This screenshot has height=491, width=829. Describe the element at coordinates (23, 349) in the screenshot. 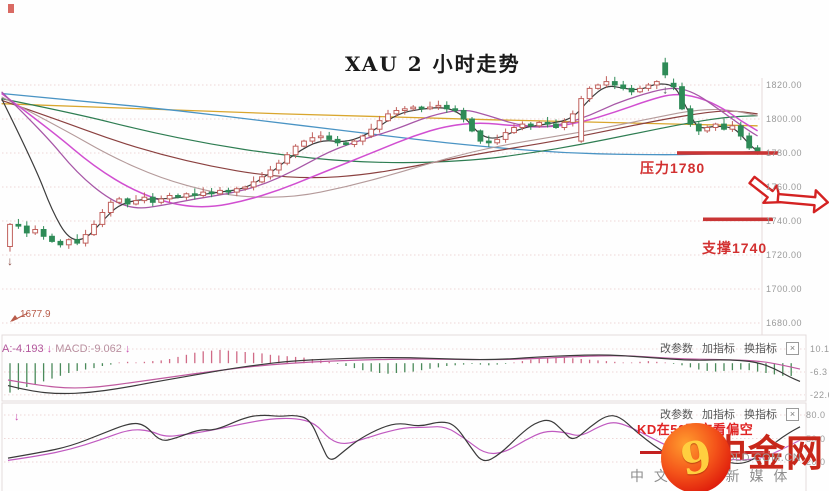

I see `dea-value: A:-4.193` at that location.